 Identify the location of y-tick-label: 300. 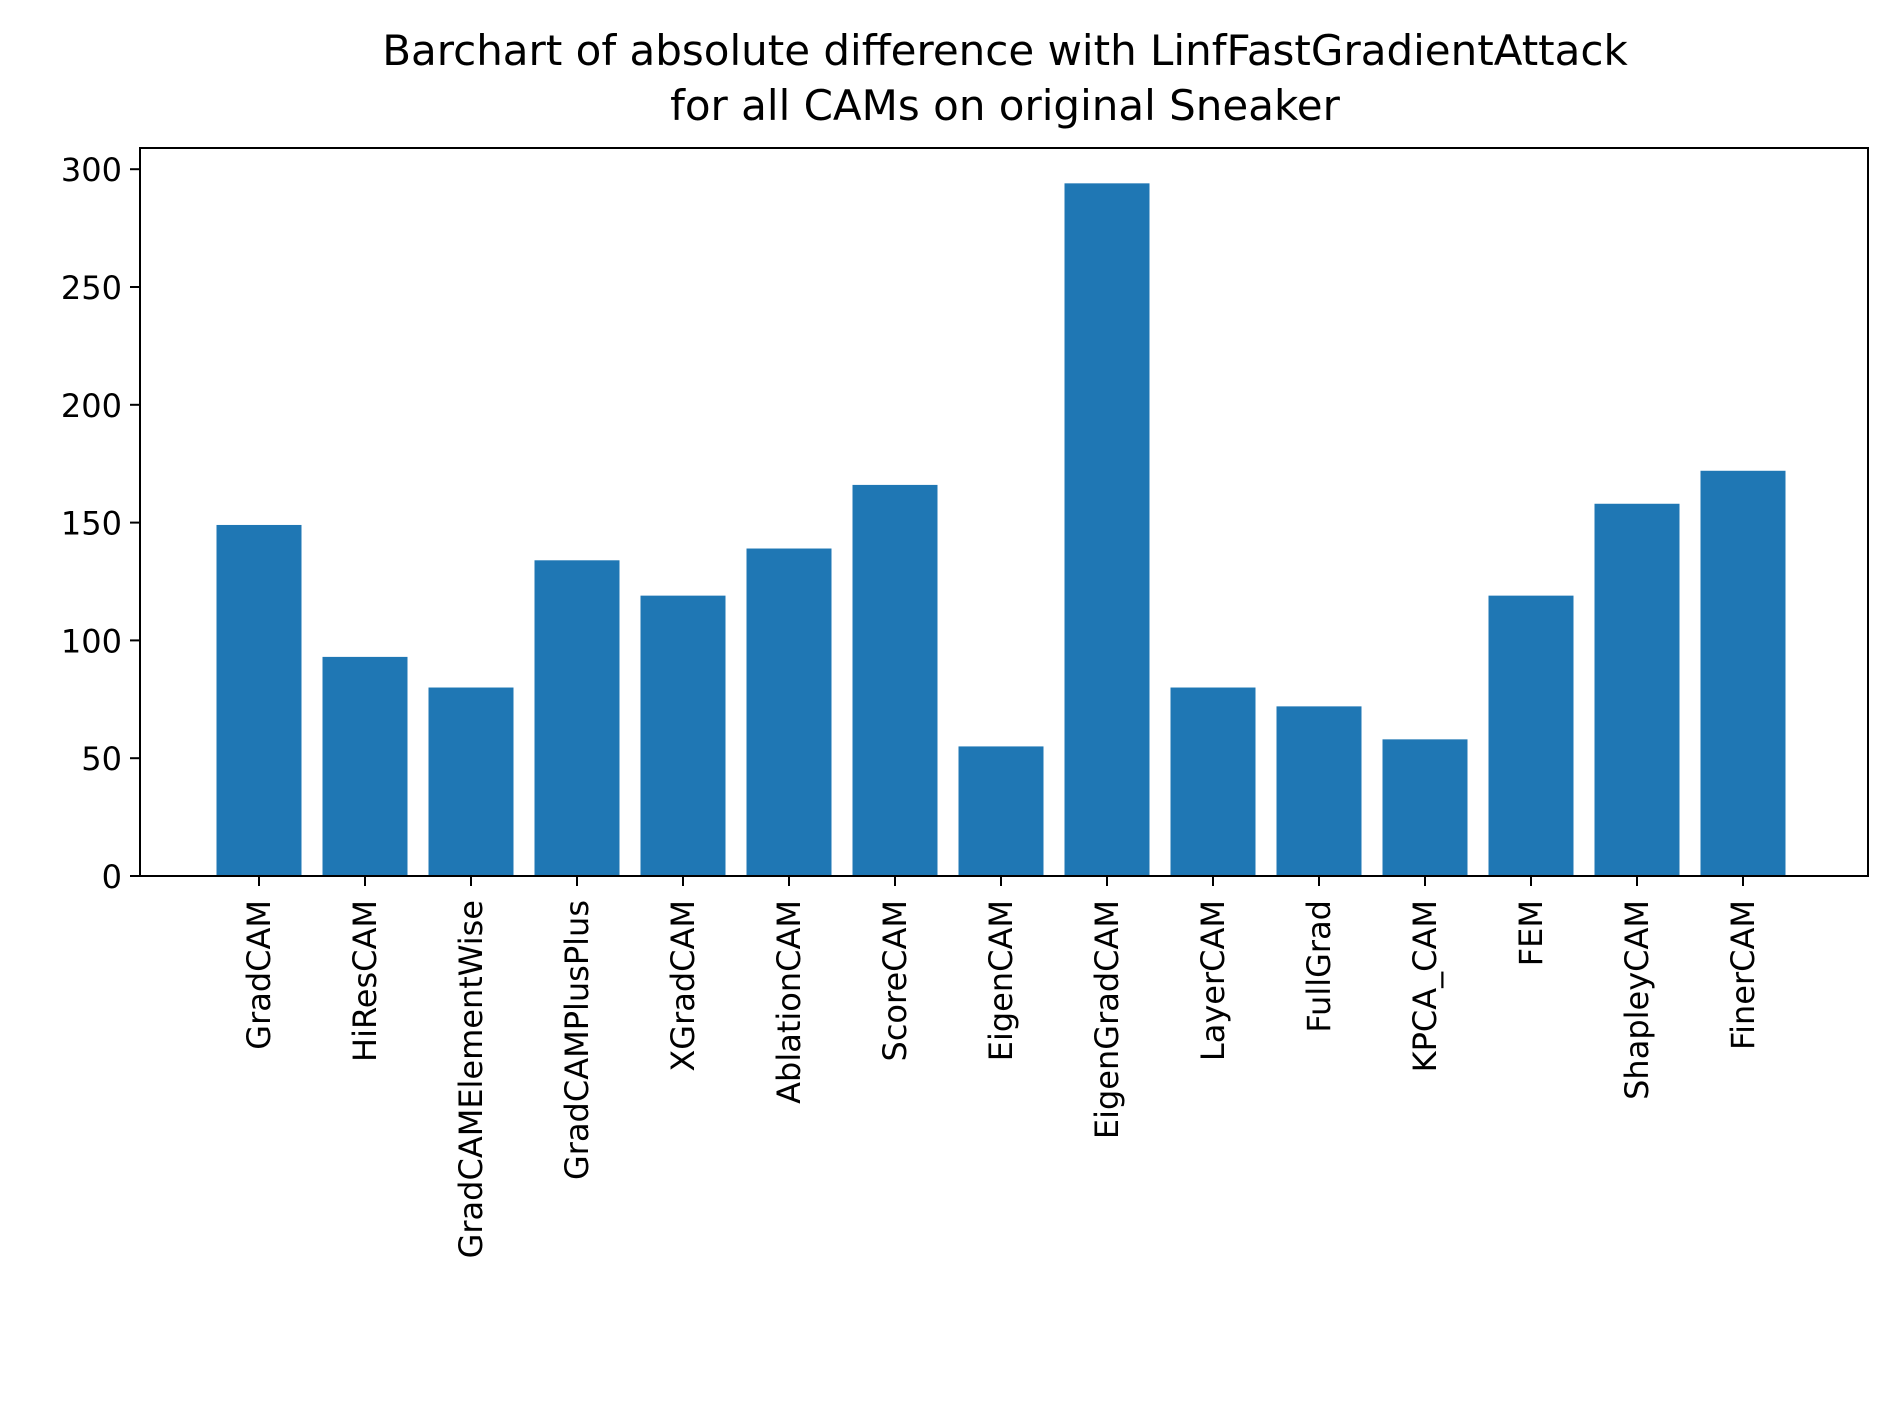
(91, 170).